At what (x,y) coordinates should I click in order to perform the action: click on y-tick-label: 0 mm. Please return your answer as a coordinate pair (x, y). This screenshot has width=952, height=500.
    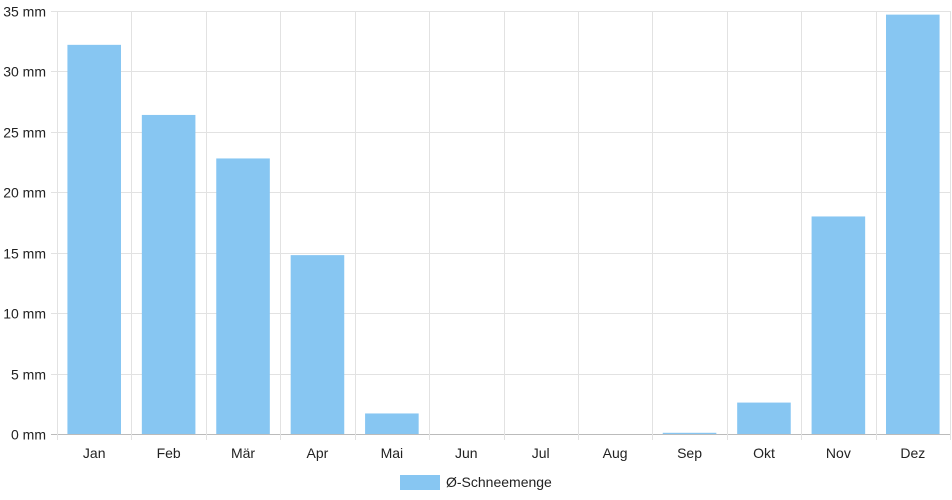
    Looking at the image, I should click on (28, 435).